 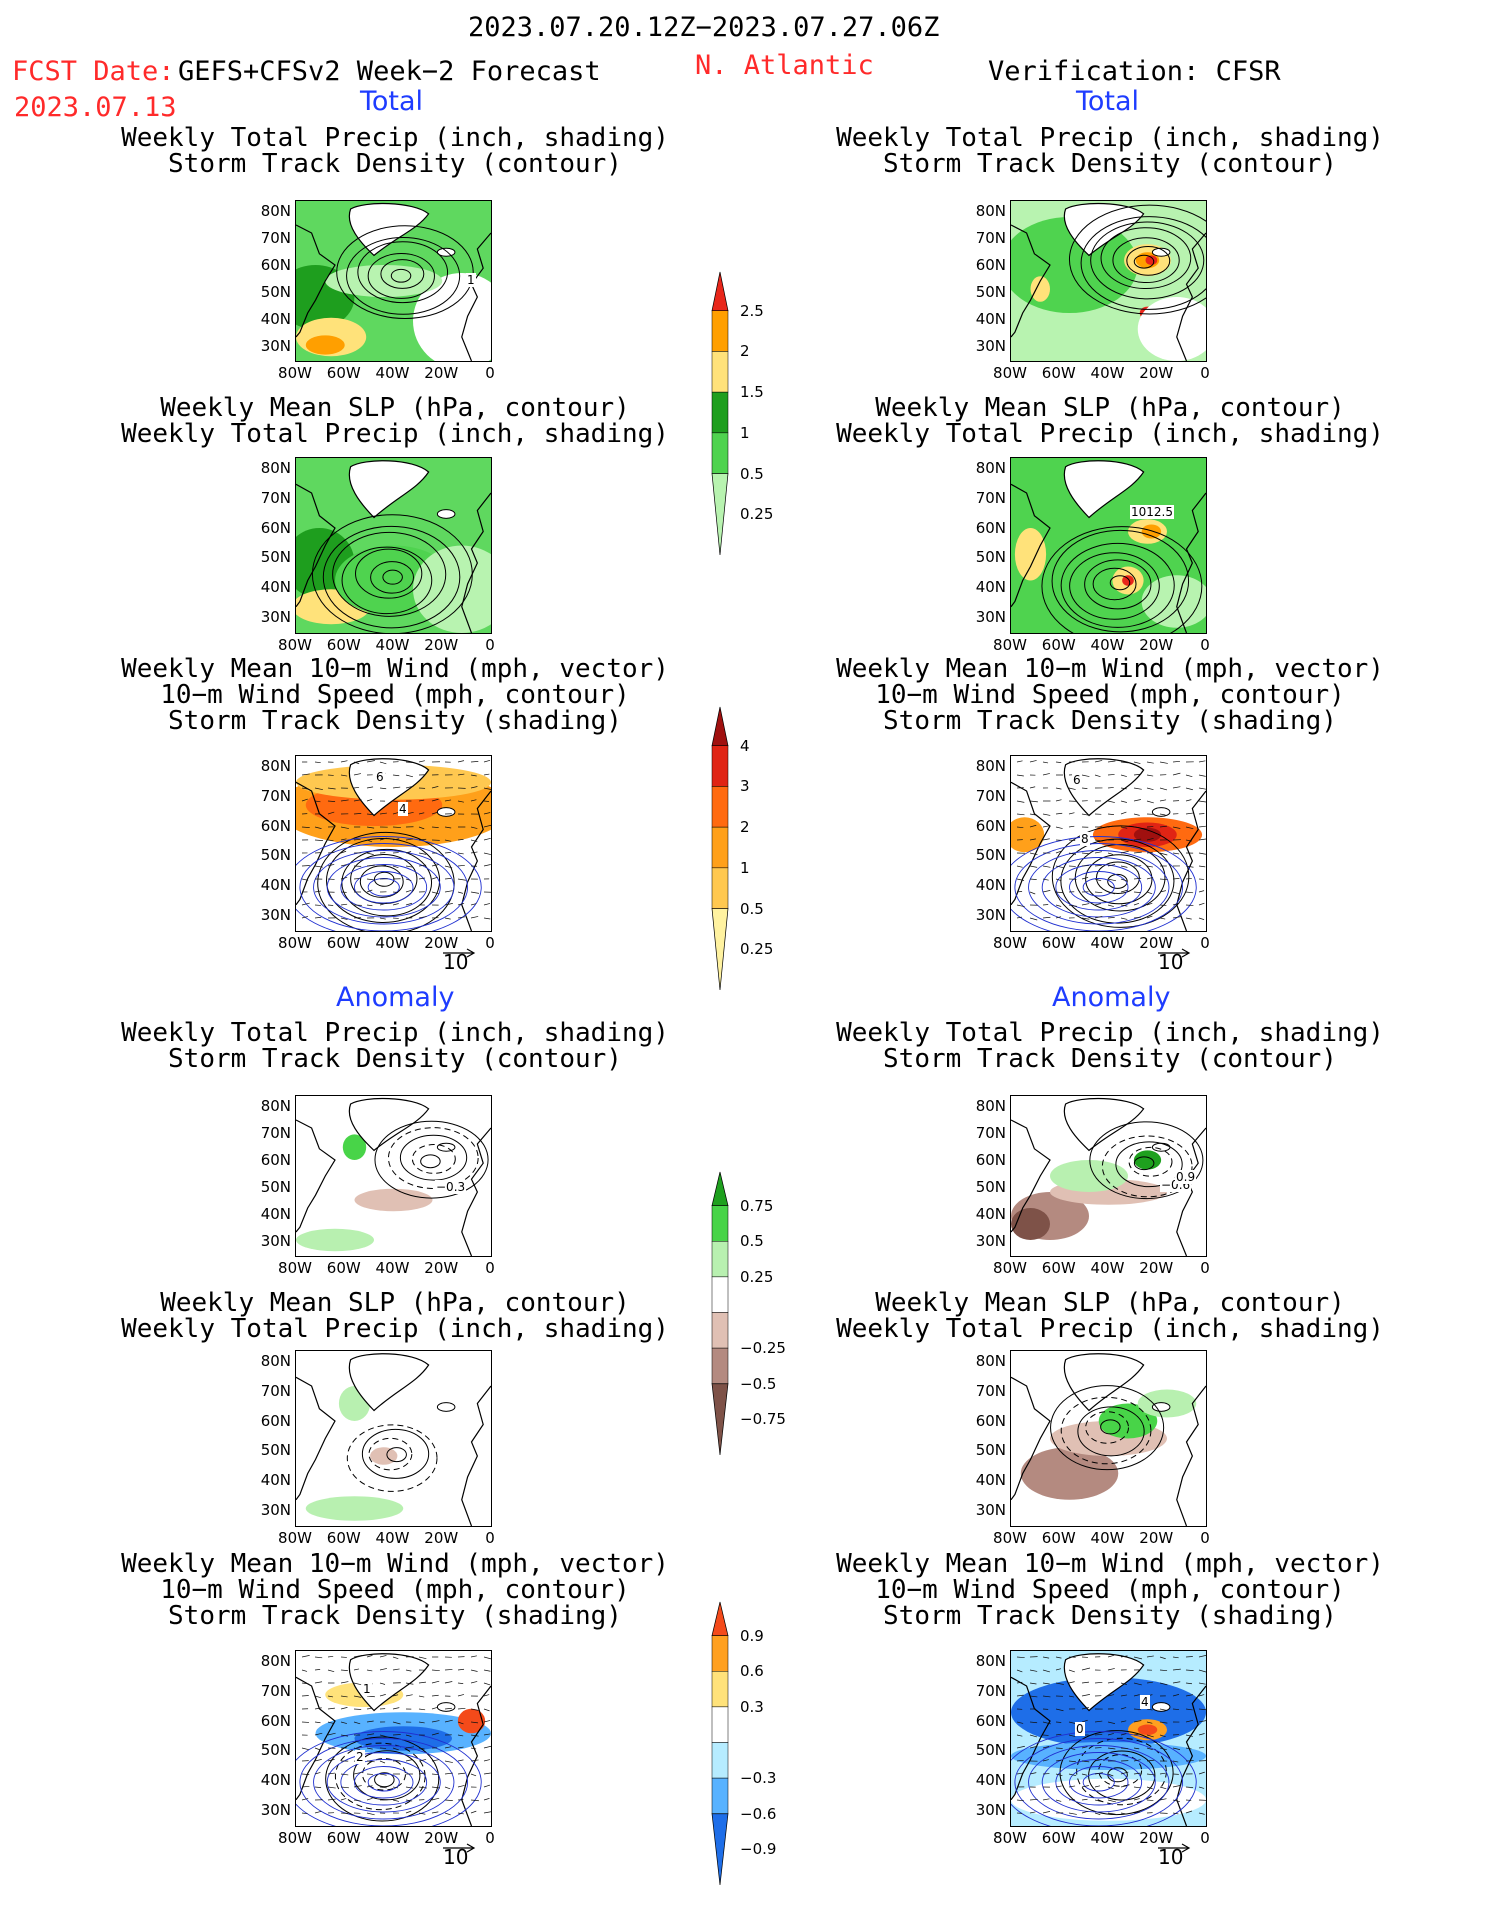 What do you see at coordinates (752, 908) in the screenshot?
I see `colorbar-tick-label: 0.5` at bounding box center [752, 908].